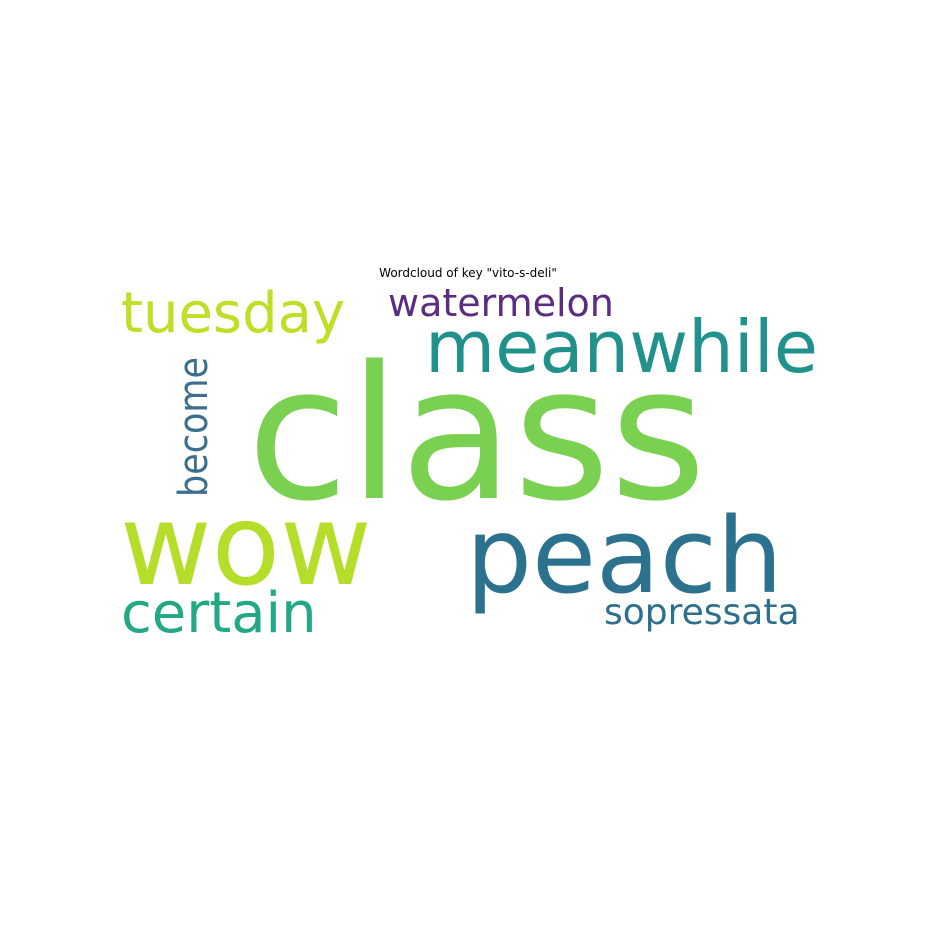  I want to click on word-wow: wow, so click(246, 546).